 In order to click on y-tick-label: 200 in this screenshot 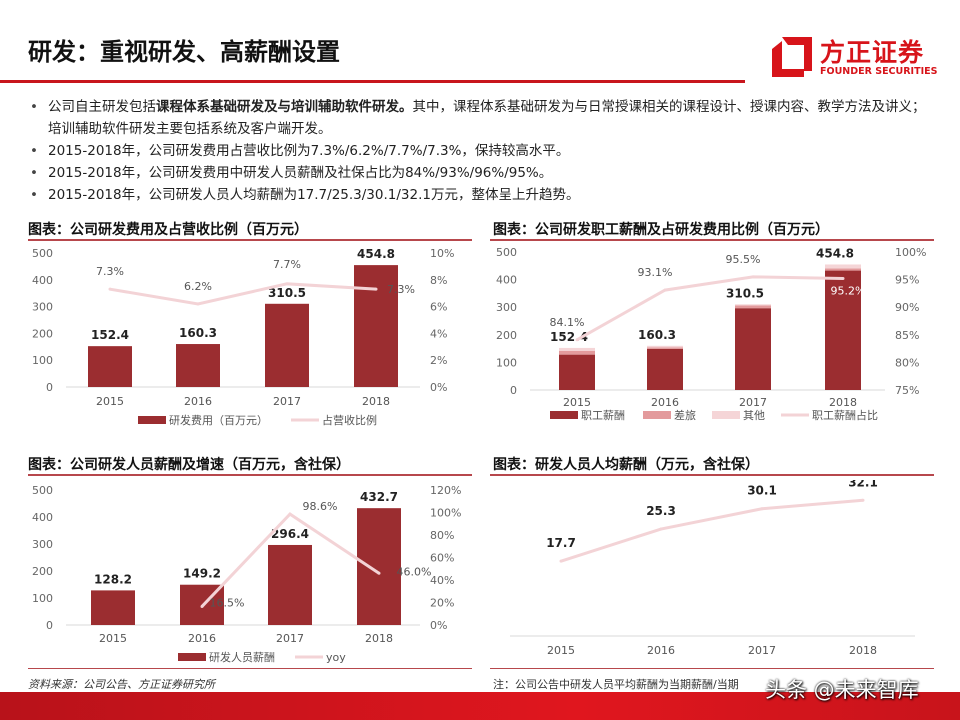, I will do `click(506, 335)`.